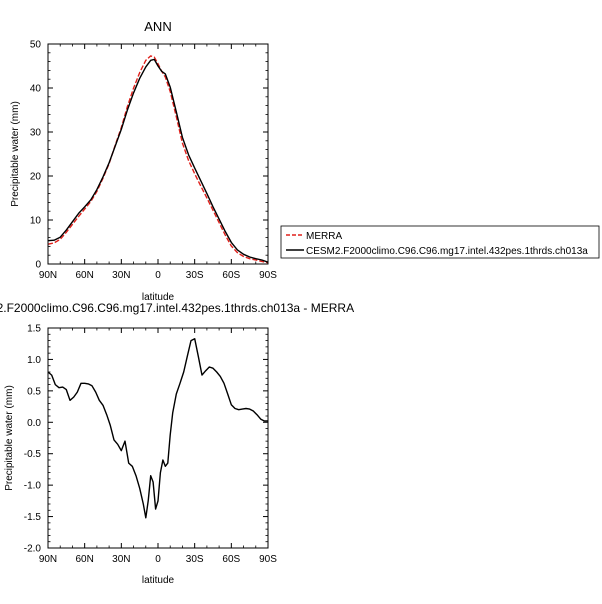 Image resolution: width=602 pixels, height=604 pixels. What do you see at coordinates (36, 177) in the screenshot?
I see `mean-y-tick-label: 20` at bounding box center [36, 177].